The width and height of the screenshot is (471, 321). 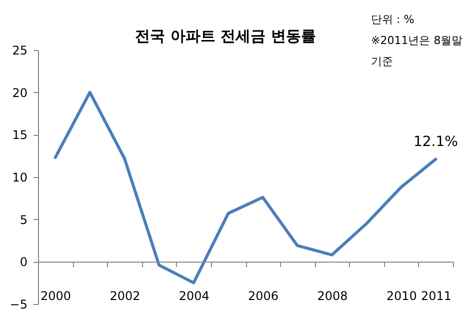 I want to click on x-tick-label: 2002, so click(x=125, y=296).